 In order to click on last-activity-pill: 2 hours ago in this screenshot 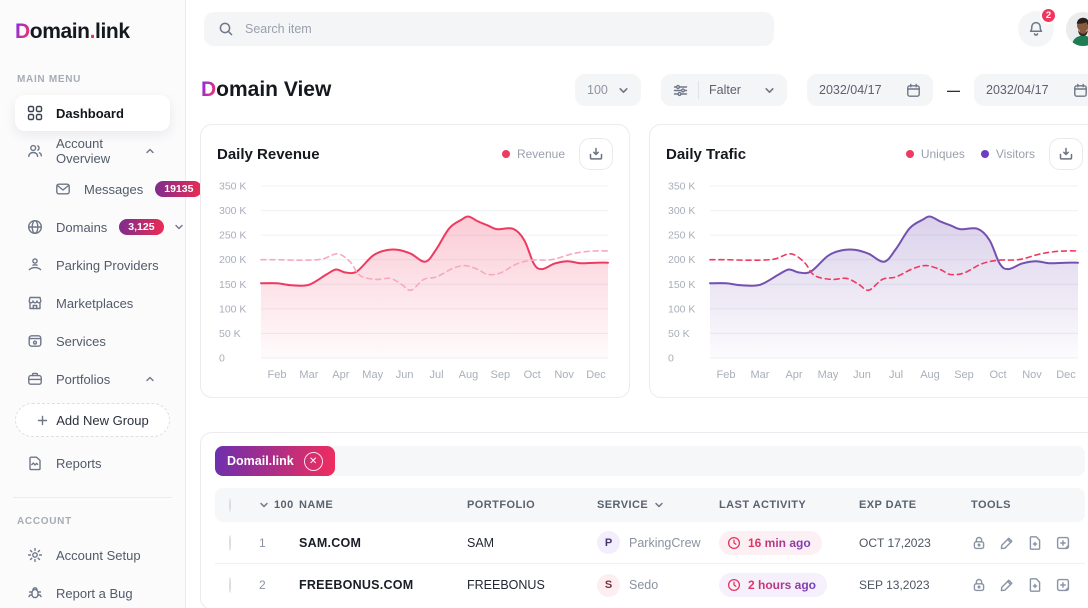, I will do `click(773, 585)`.